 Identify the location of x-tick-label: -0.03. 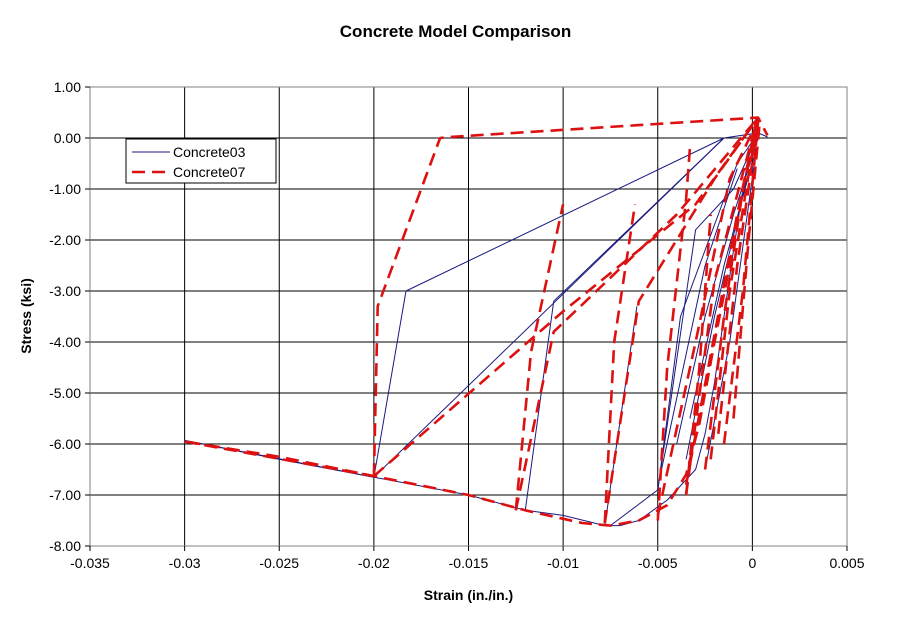
(185, 563).